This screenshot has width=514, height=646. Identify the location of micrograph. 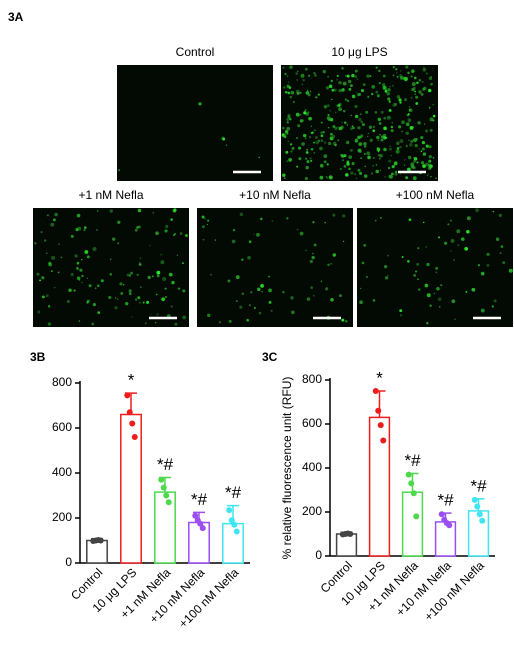
(275, 267).